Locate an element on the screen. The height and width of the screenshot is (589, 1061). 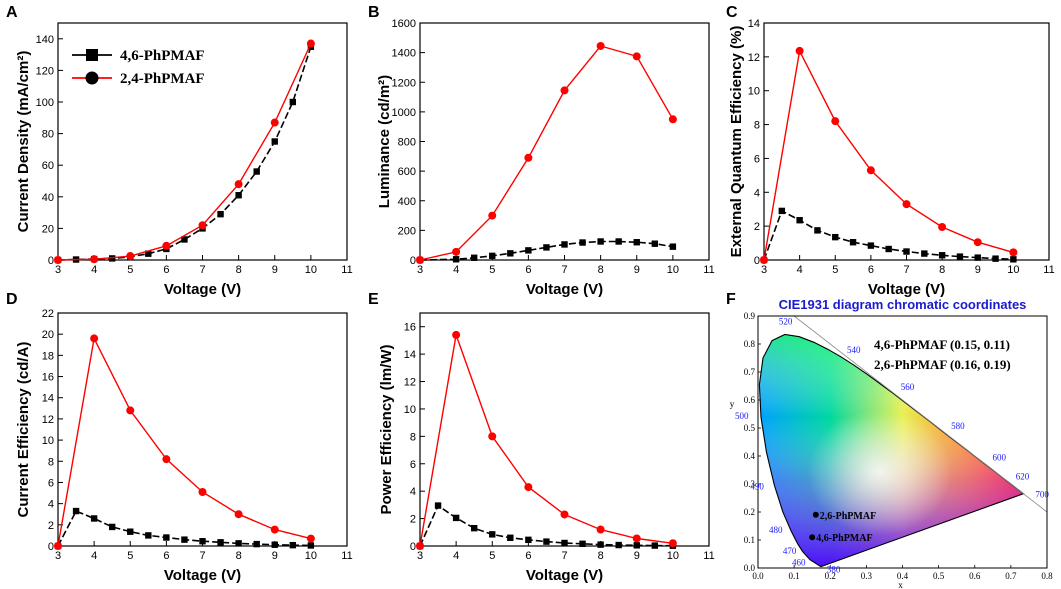
y-tick-label: 1000 is located at coordinates (404, 113).